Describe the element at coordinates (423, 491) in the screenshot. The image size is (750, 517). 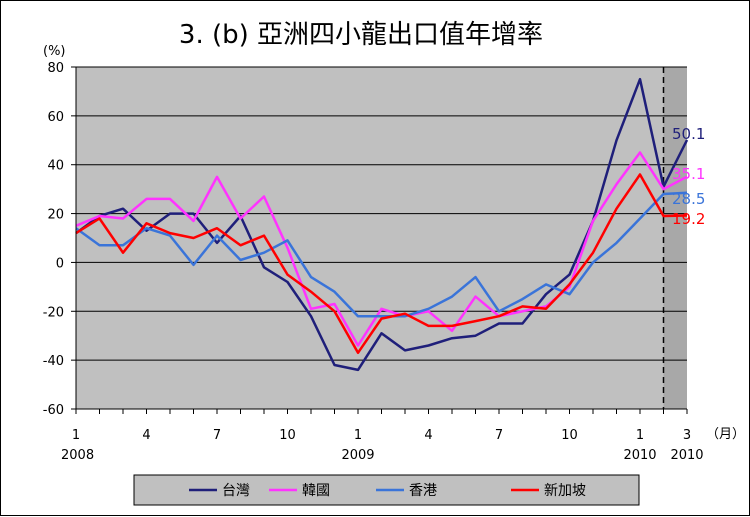
I see `legend-label-2: 香港` at that location.